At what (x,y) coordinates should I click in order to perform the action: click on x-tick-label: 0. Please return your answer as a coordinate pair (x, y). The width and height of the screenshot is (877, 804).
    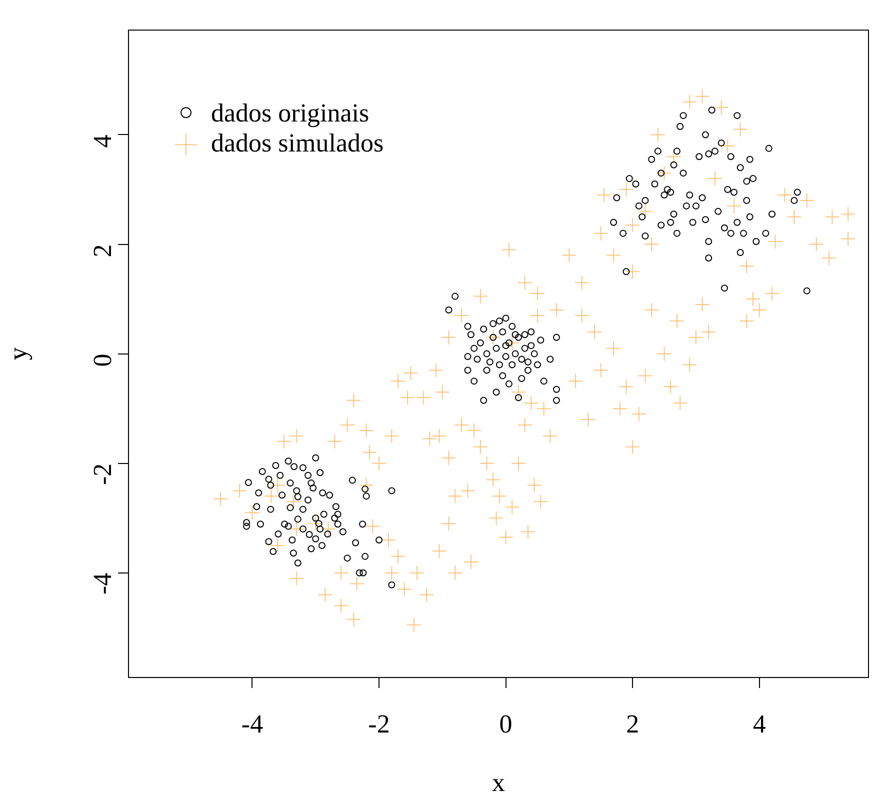
    Looking at the image, I should click on (505, 723).